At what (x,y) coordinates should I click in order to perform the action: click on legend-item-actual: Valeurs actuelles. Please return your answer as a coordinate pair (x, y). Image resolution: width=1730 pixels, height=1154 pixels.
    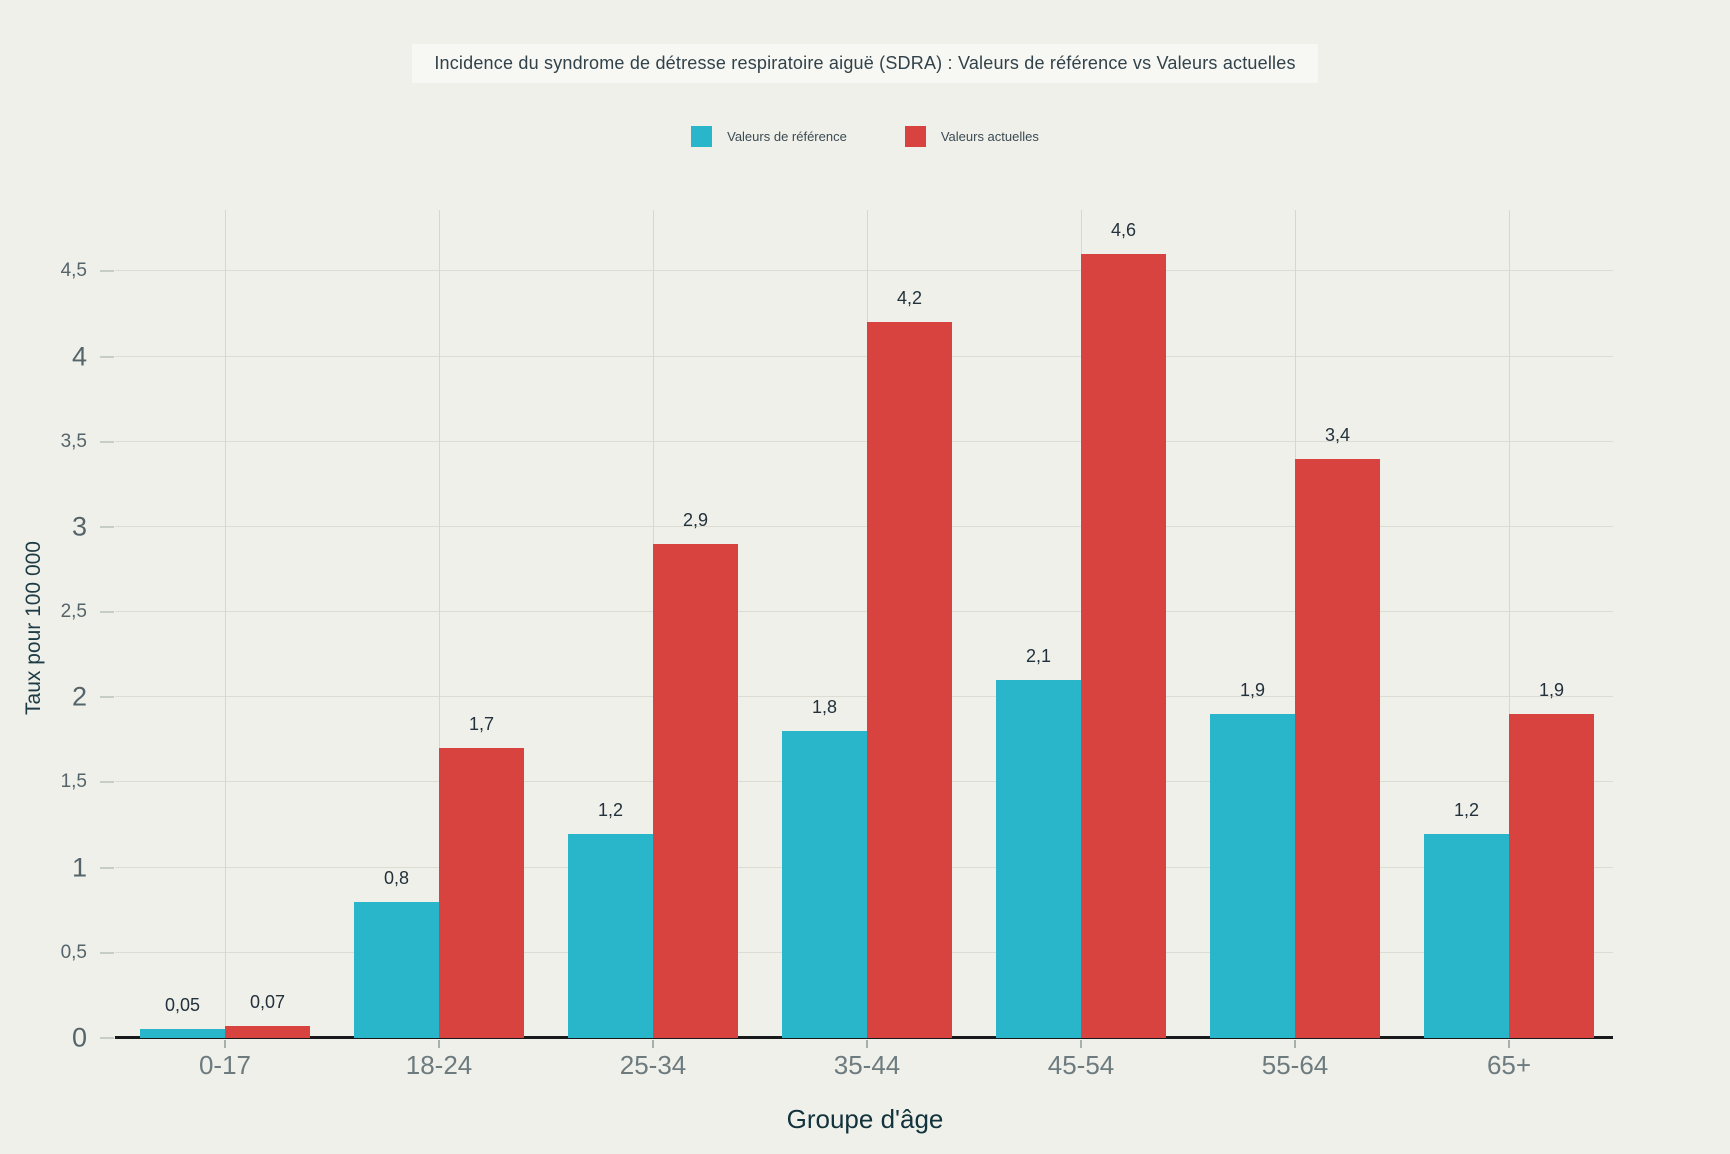
    Looking at the image, I should click on (971, 136).